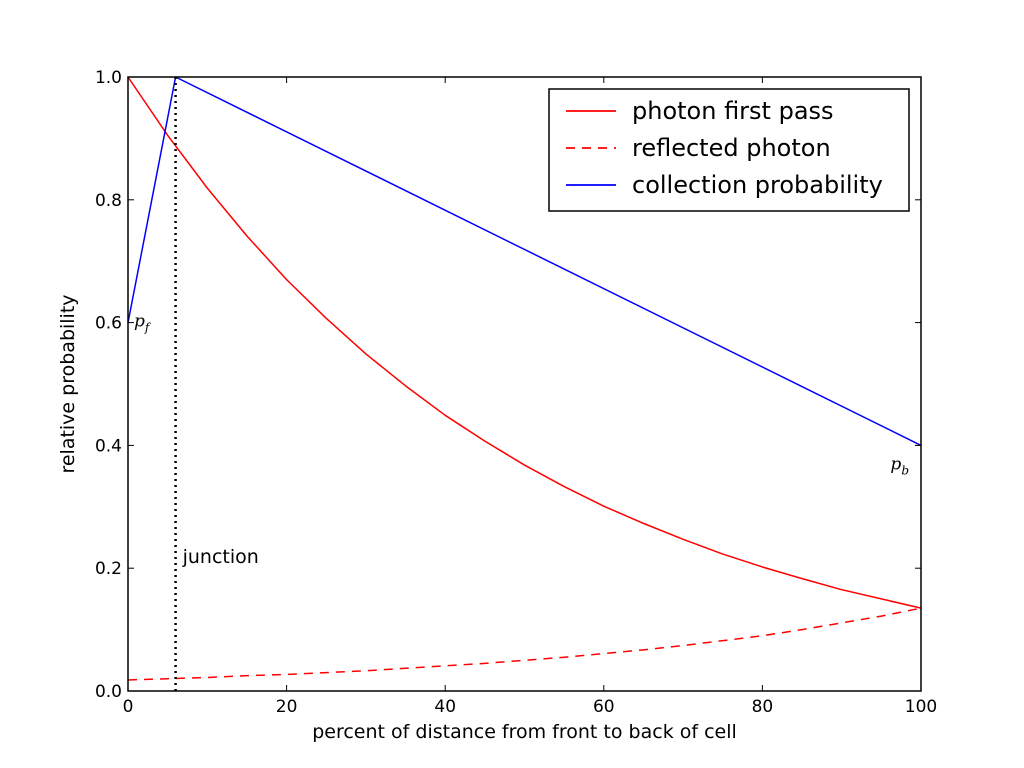 This screenshot has height=768, width=1024. Describe the element at coordinates (148, 328) in the screenshot. I see `annotation-pf-subscript: f` at that location.